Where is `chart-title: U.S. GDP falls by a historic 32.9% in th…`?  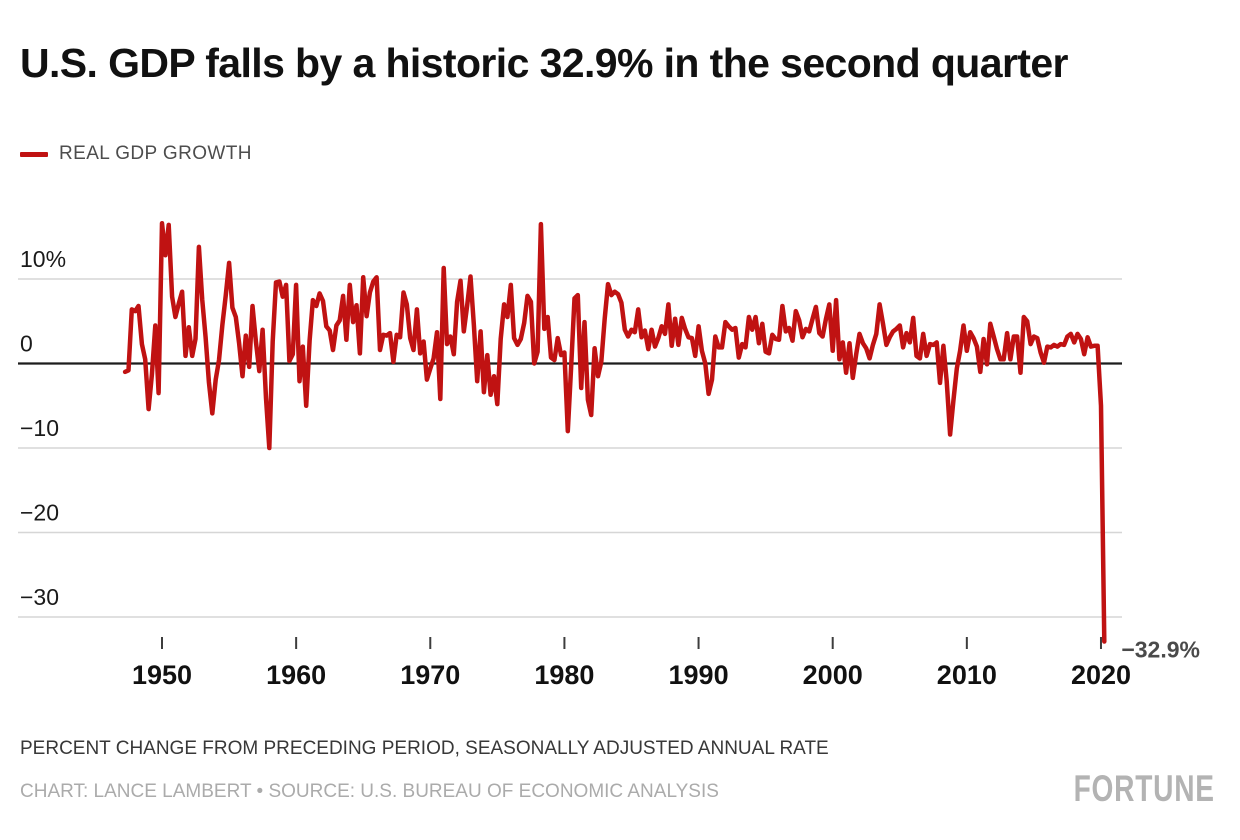 chart-title: U.S. GDP falls by a historic 32.9% in th… is located at coordinates (544, 63).